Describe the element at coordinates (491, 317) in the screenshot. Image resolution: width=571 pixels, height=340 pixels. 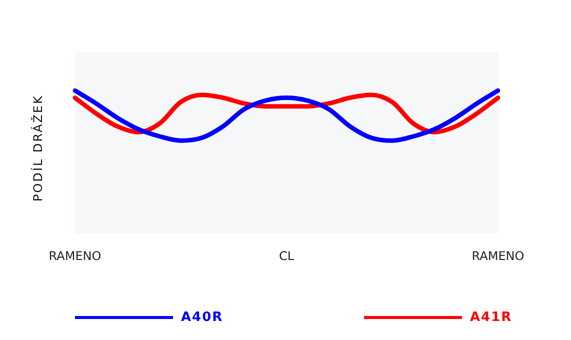
I see `text: A41R` at that location.